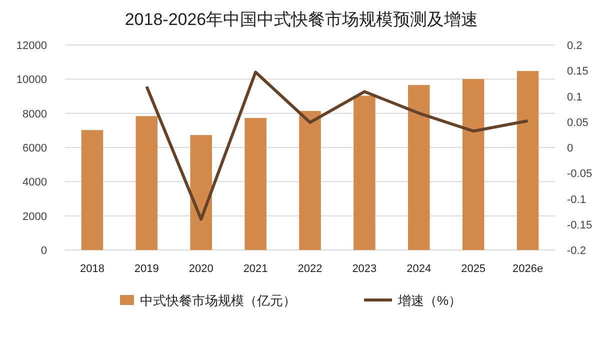 This screenshot has width=603, height=346. What do you see at coordinates (429, 300) in the screenshot?
I see `legend-label: 增速（%）` at bounding box center [429, 300].